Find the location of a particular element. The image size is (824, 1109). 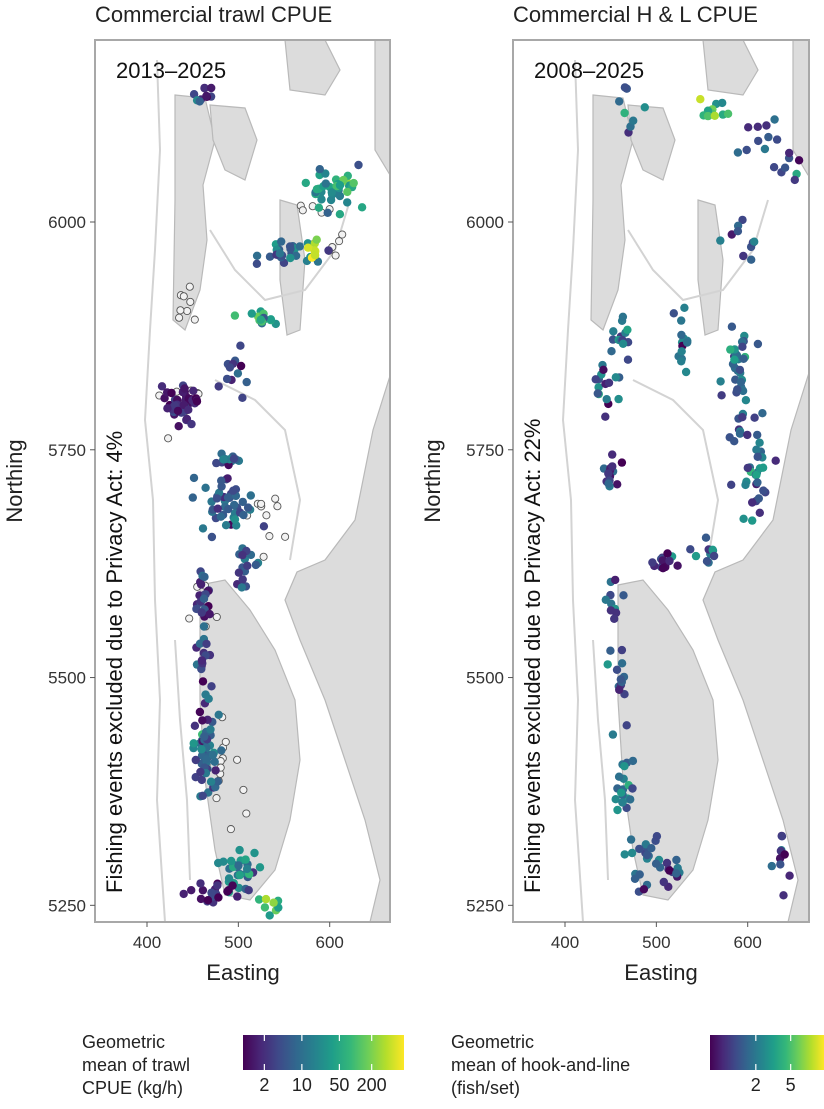

depth-contour is located at coordinates (572, 490).